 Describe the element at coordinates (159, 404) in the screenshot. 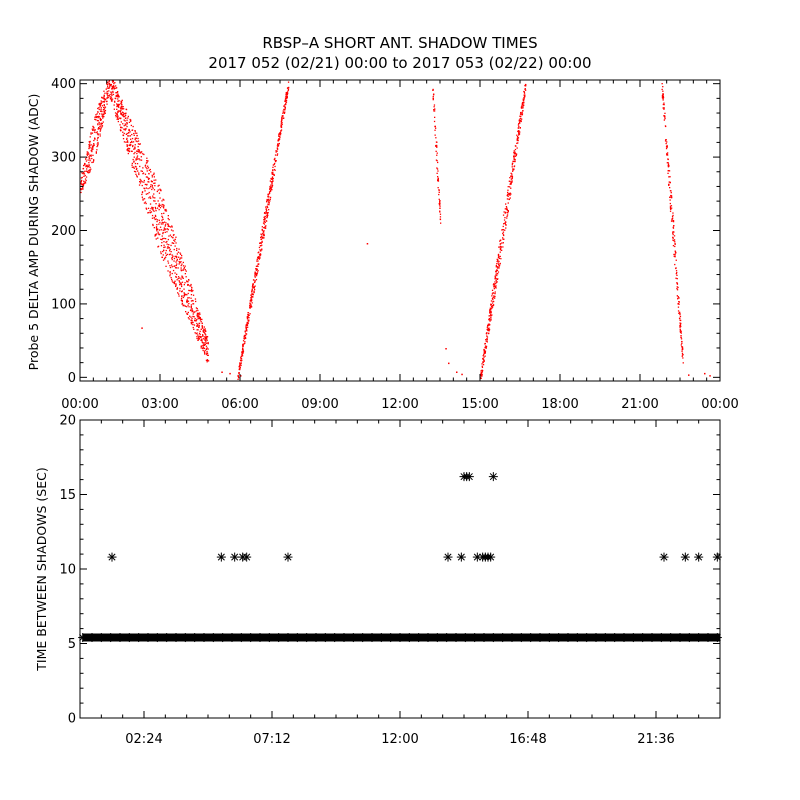

I see `x-tick-label: 03:00` at that location.